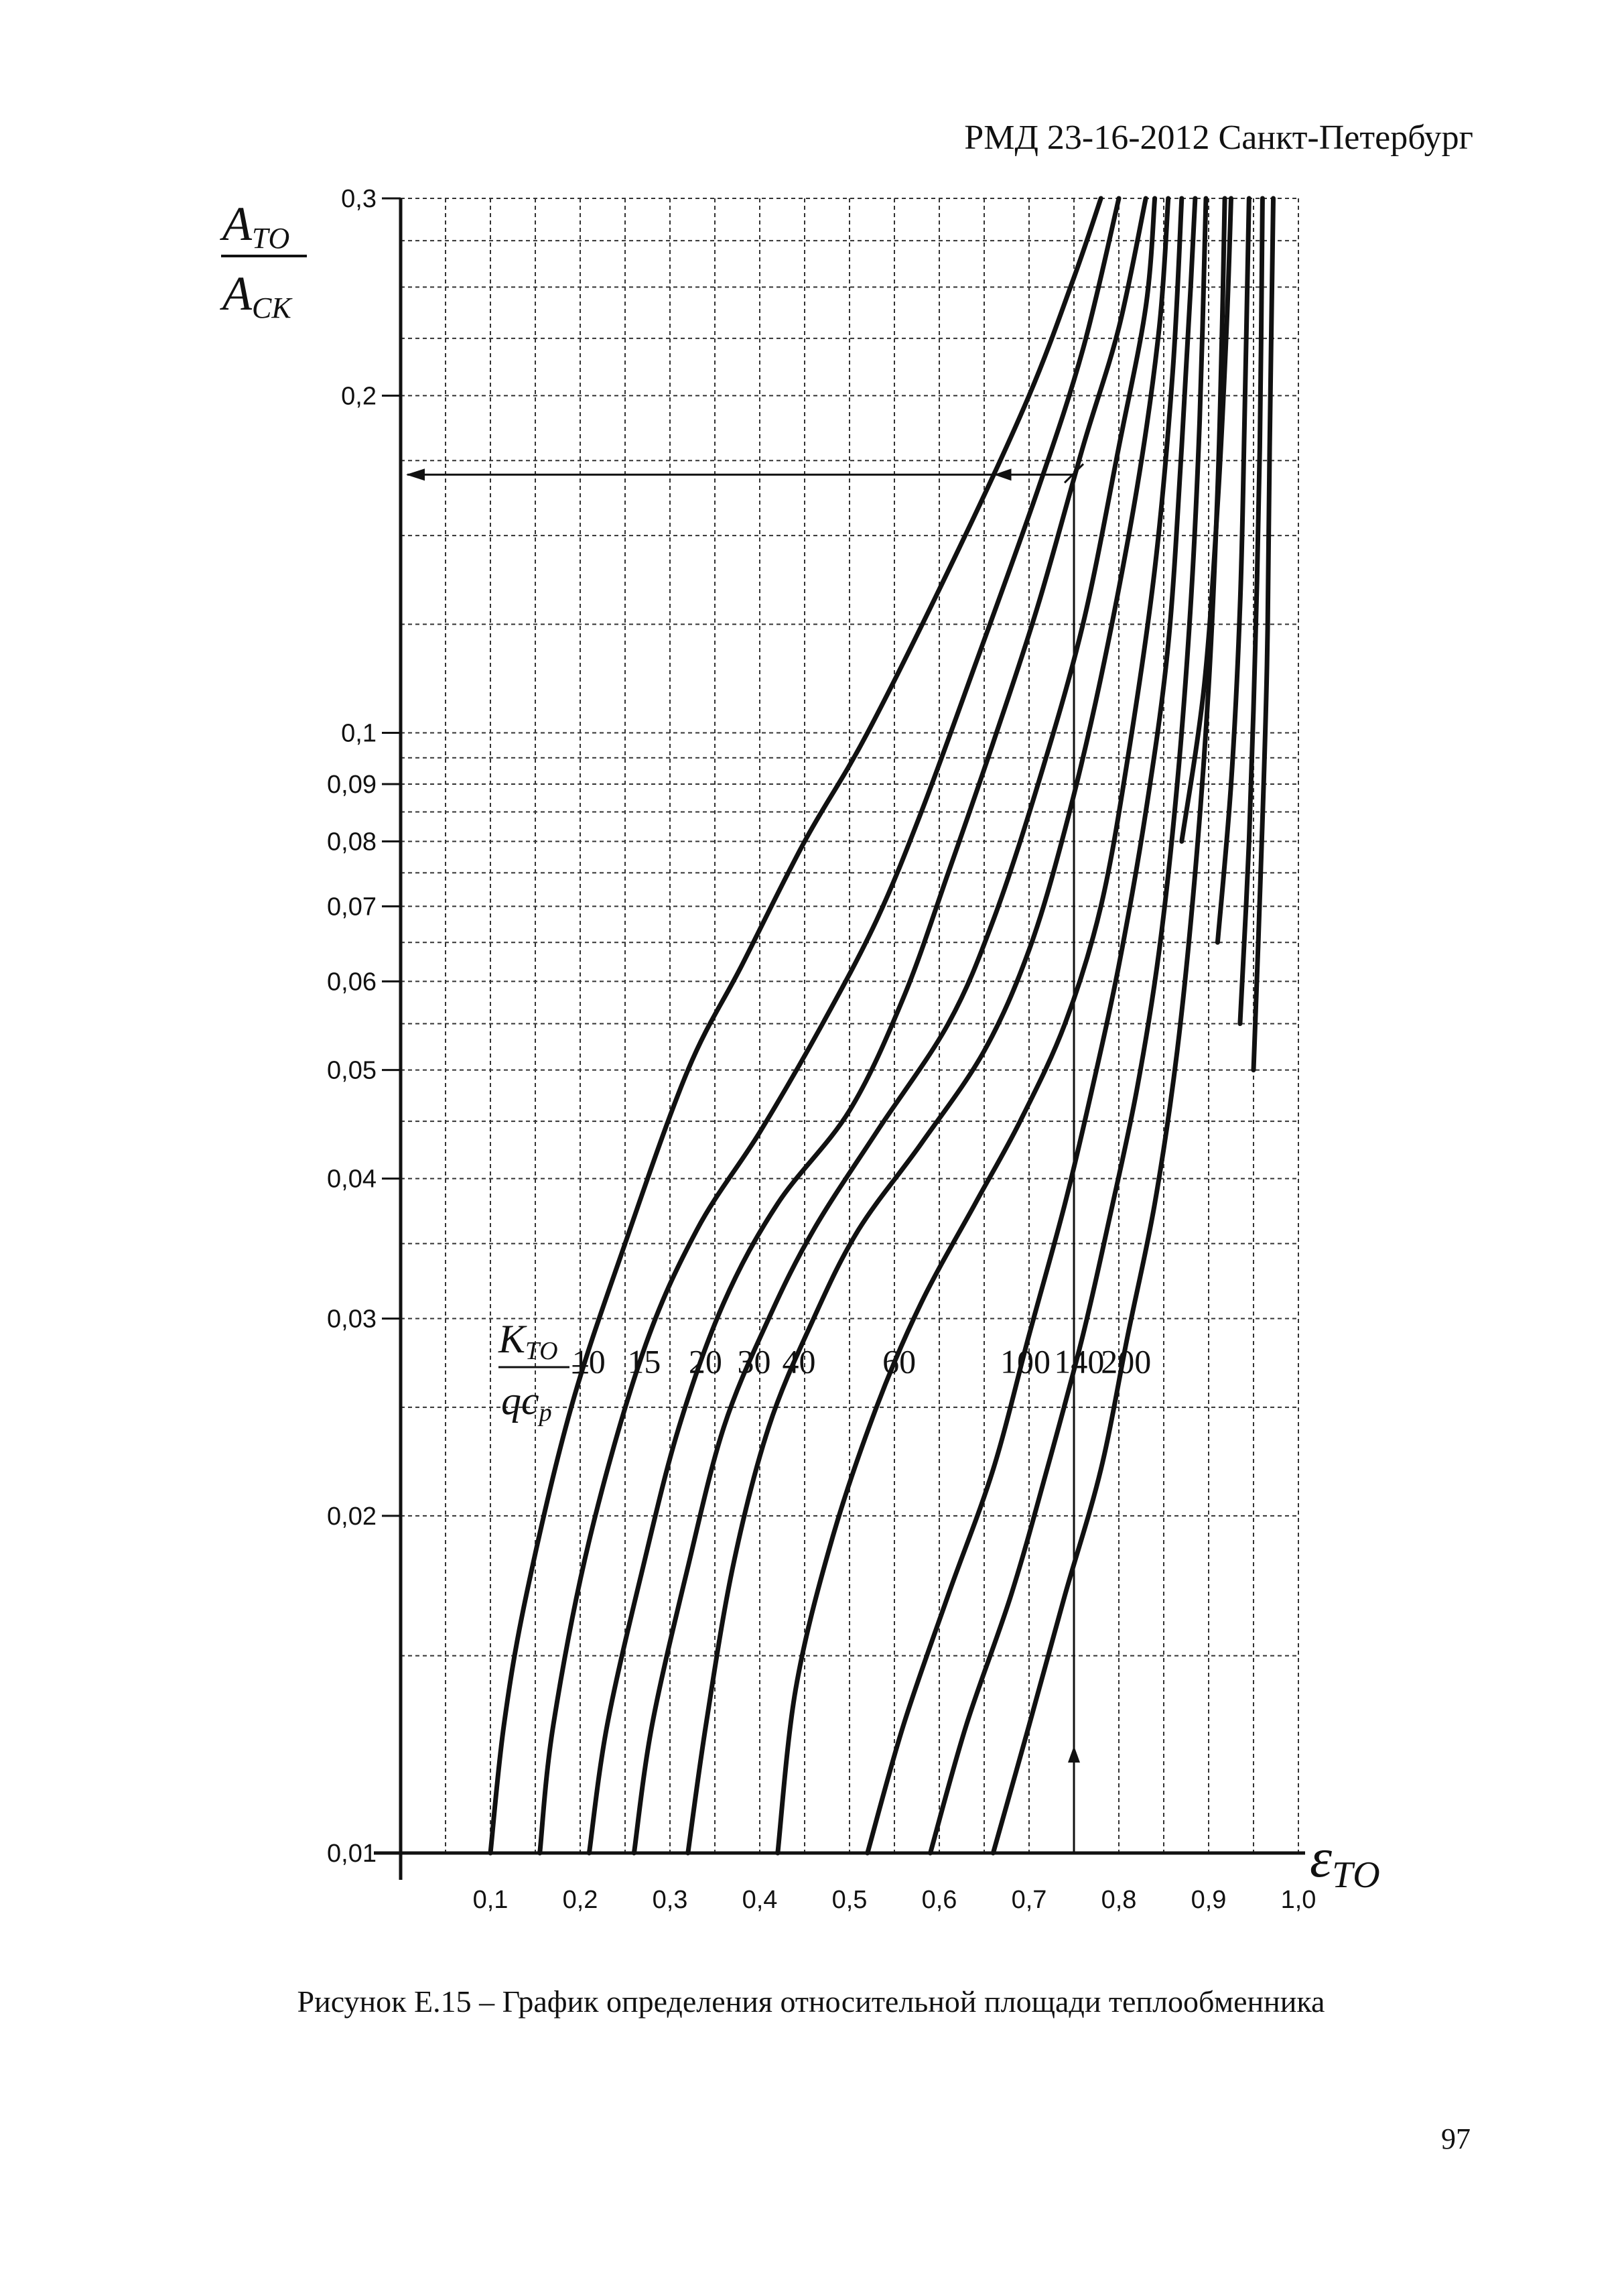  I want to click on example-mid-arrowhead, so click(1003, 474).